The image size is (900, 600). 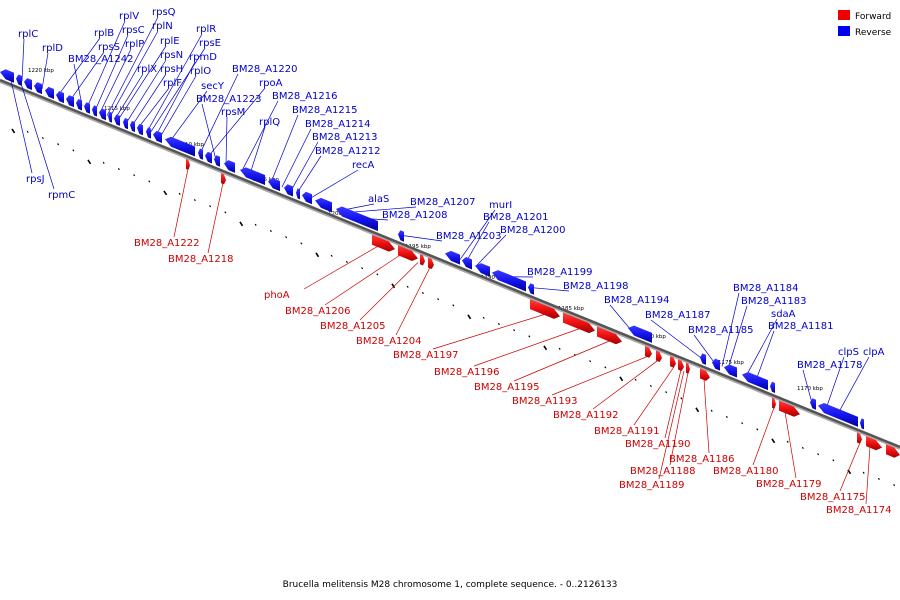 What do you see at coordinates (627, 431) in the screenshot?
I see `gene-label-bm28-a1191: BM28_A1191` at bounding box center [627, 431].